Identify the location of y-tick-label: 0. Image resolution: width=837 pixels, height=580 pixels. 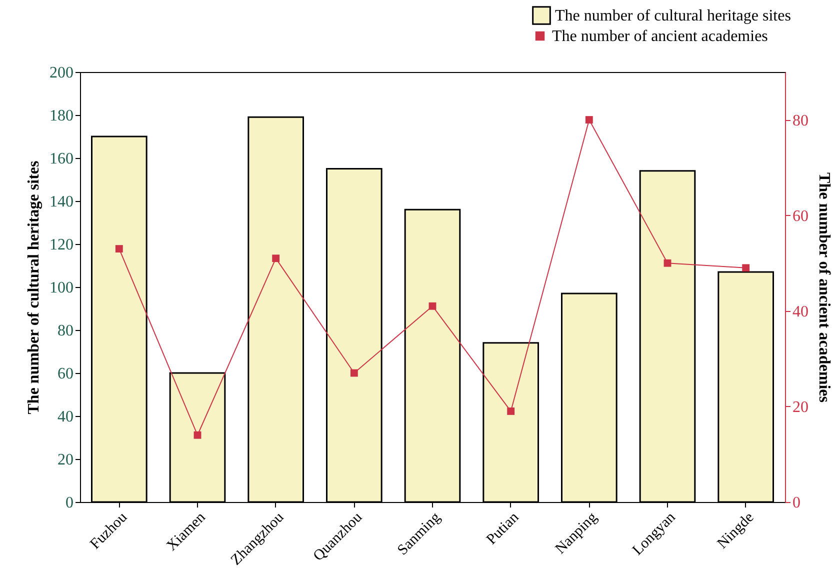
(70, 503).